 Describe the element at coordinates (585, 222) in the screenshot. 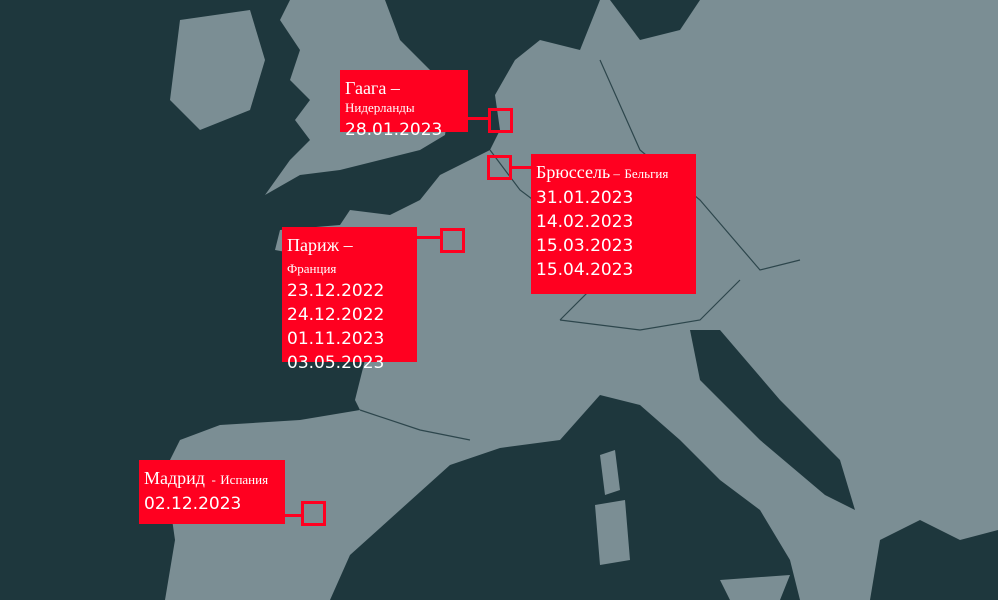

I see `date: 14.02.2023` at that location.